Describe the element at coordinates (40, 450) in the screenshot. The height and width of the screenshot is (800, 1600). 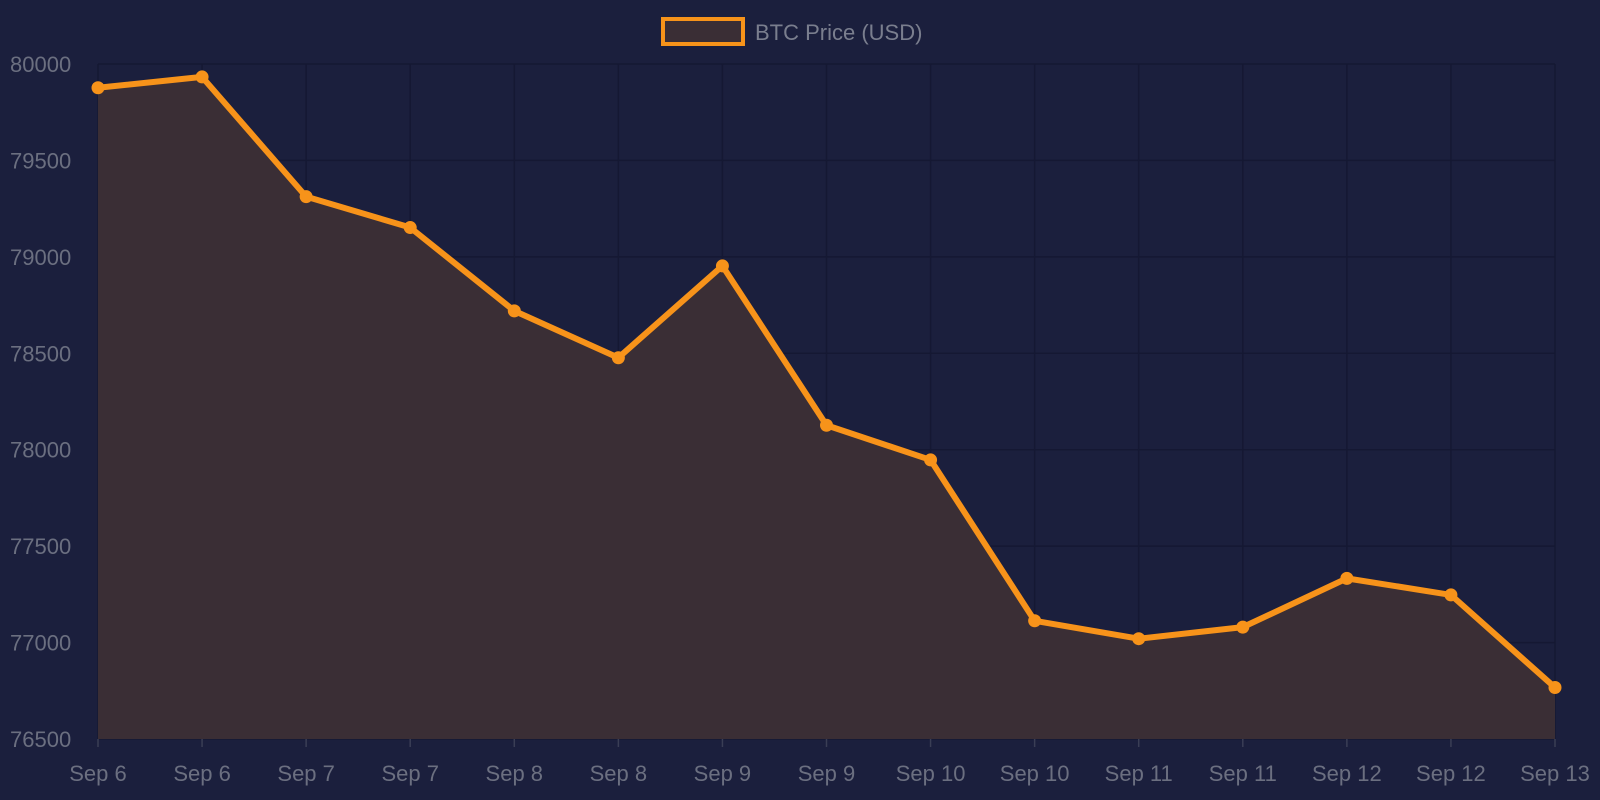
I see `y-tick-label: 78000` at that location.